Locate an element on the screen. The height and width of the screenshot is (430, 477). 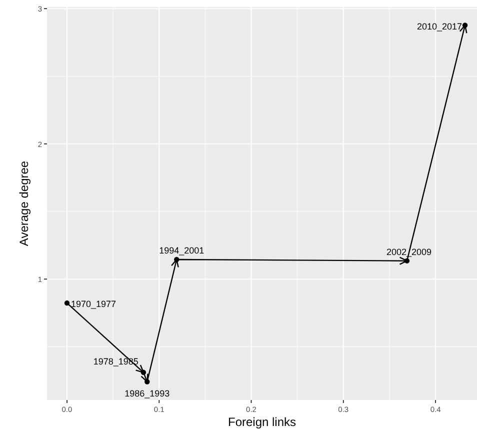
annotation: 1994_2001 is located at coordinates (181, 250).